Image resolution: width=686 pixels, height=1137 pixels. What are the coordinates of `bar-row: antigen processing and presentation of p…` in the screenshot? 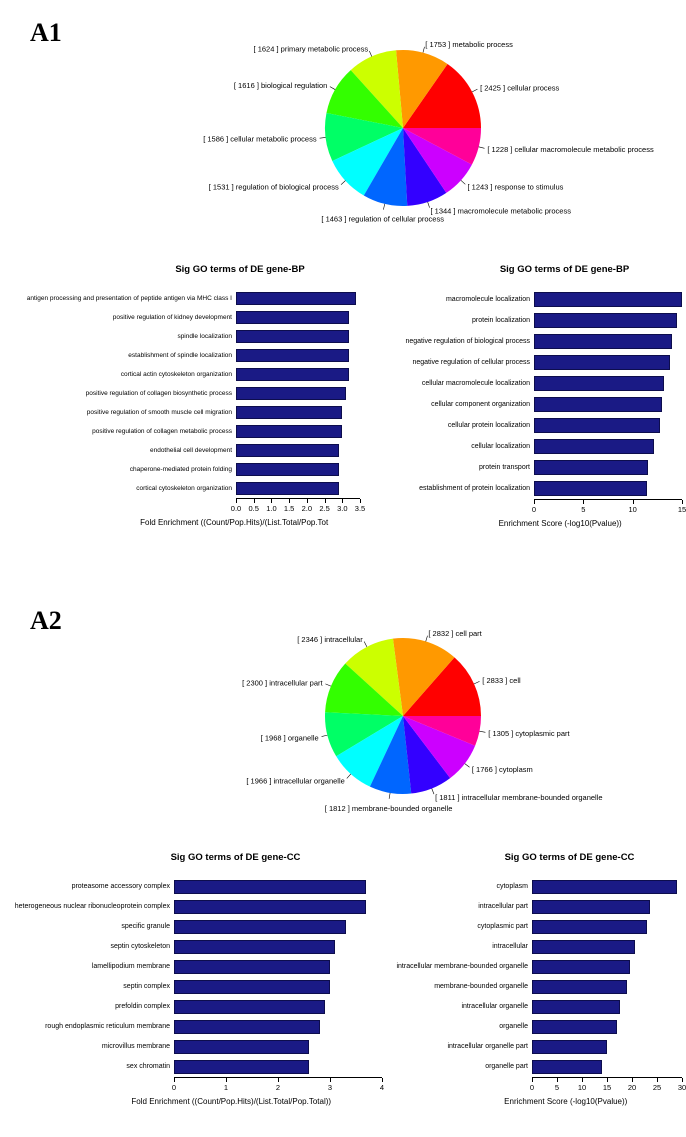 It's located at (182, 298).